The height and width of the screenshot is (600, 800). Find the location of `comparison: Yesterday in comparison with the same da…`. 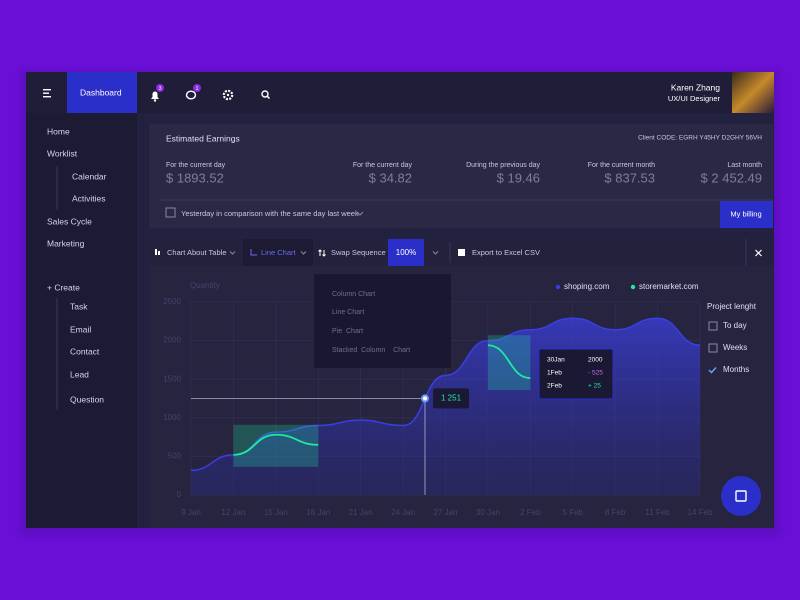

comparison: Yesterday in comparison with the same da… is located at coordinates (270, 213).